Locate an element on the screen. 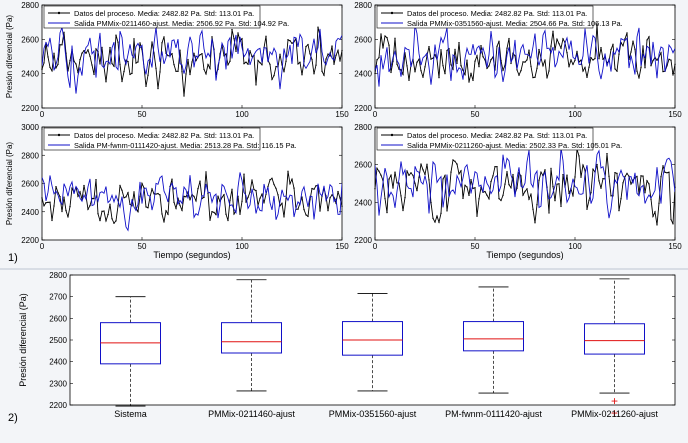 The height and width of the screenshot is (443, 688). category-label: PMMix-0211260-ajust is located at coordinates (614, 414).